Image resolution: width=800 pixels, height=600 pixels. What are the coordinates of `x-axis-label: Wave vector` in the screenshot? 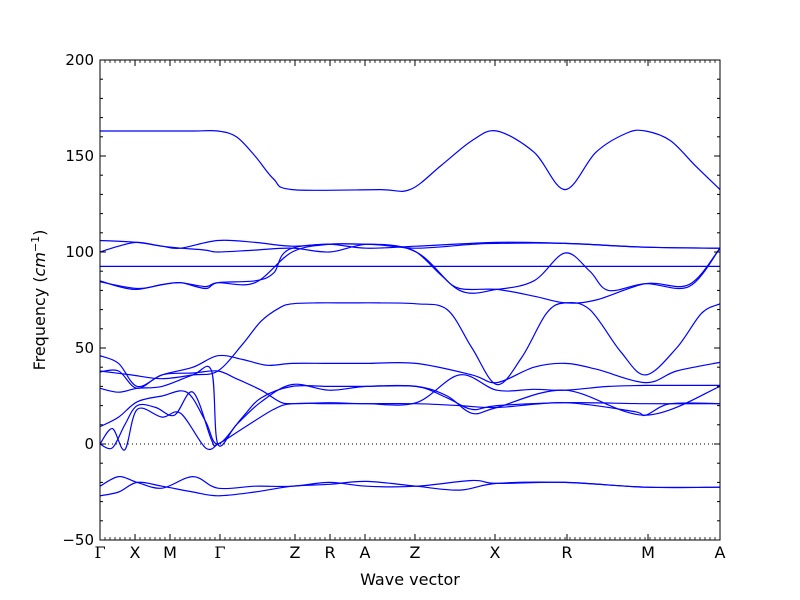 It's located at (410, 579).